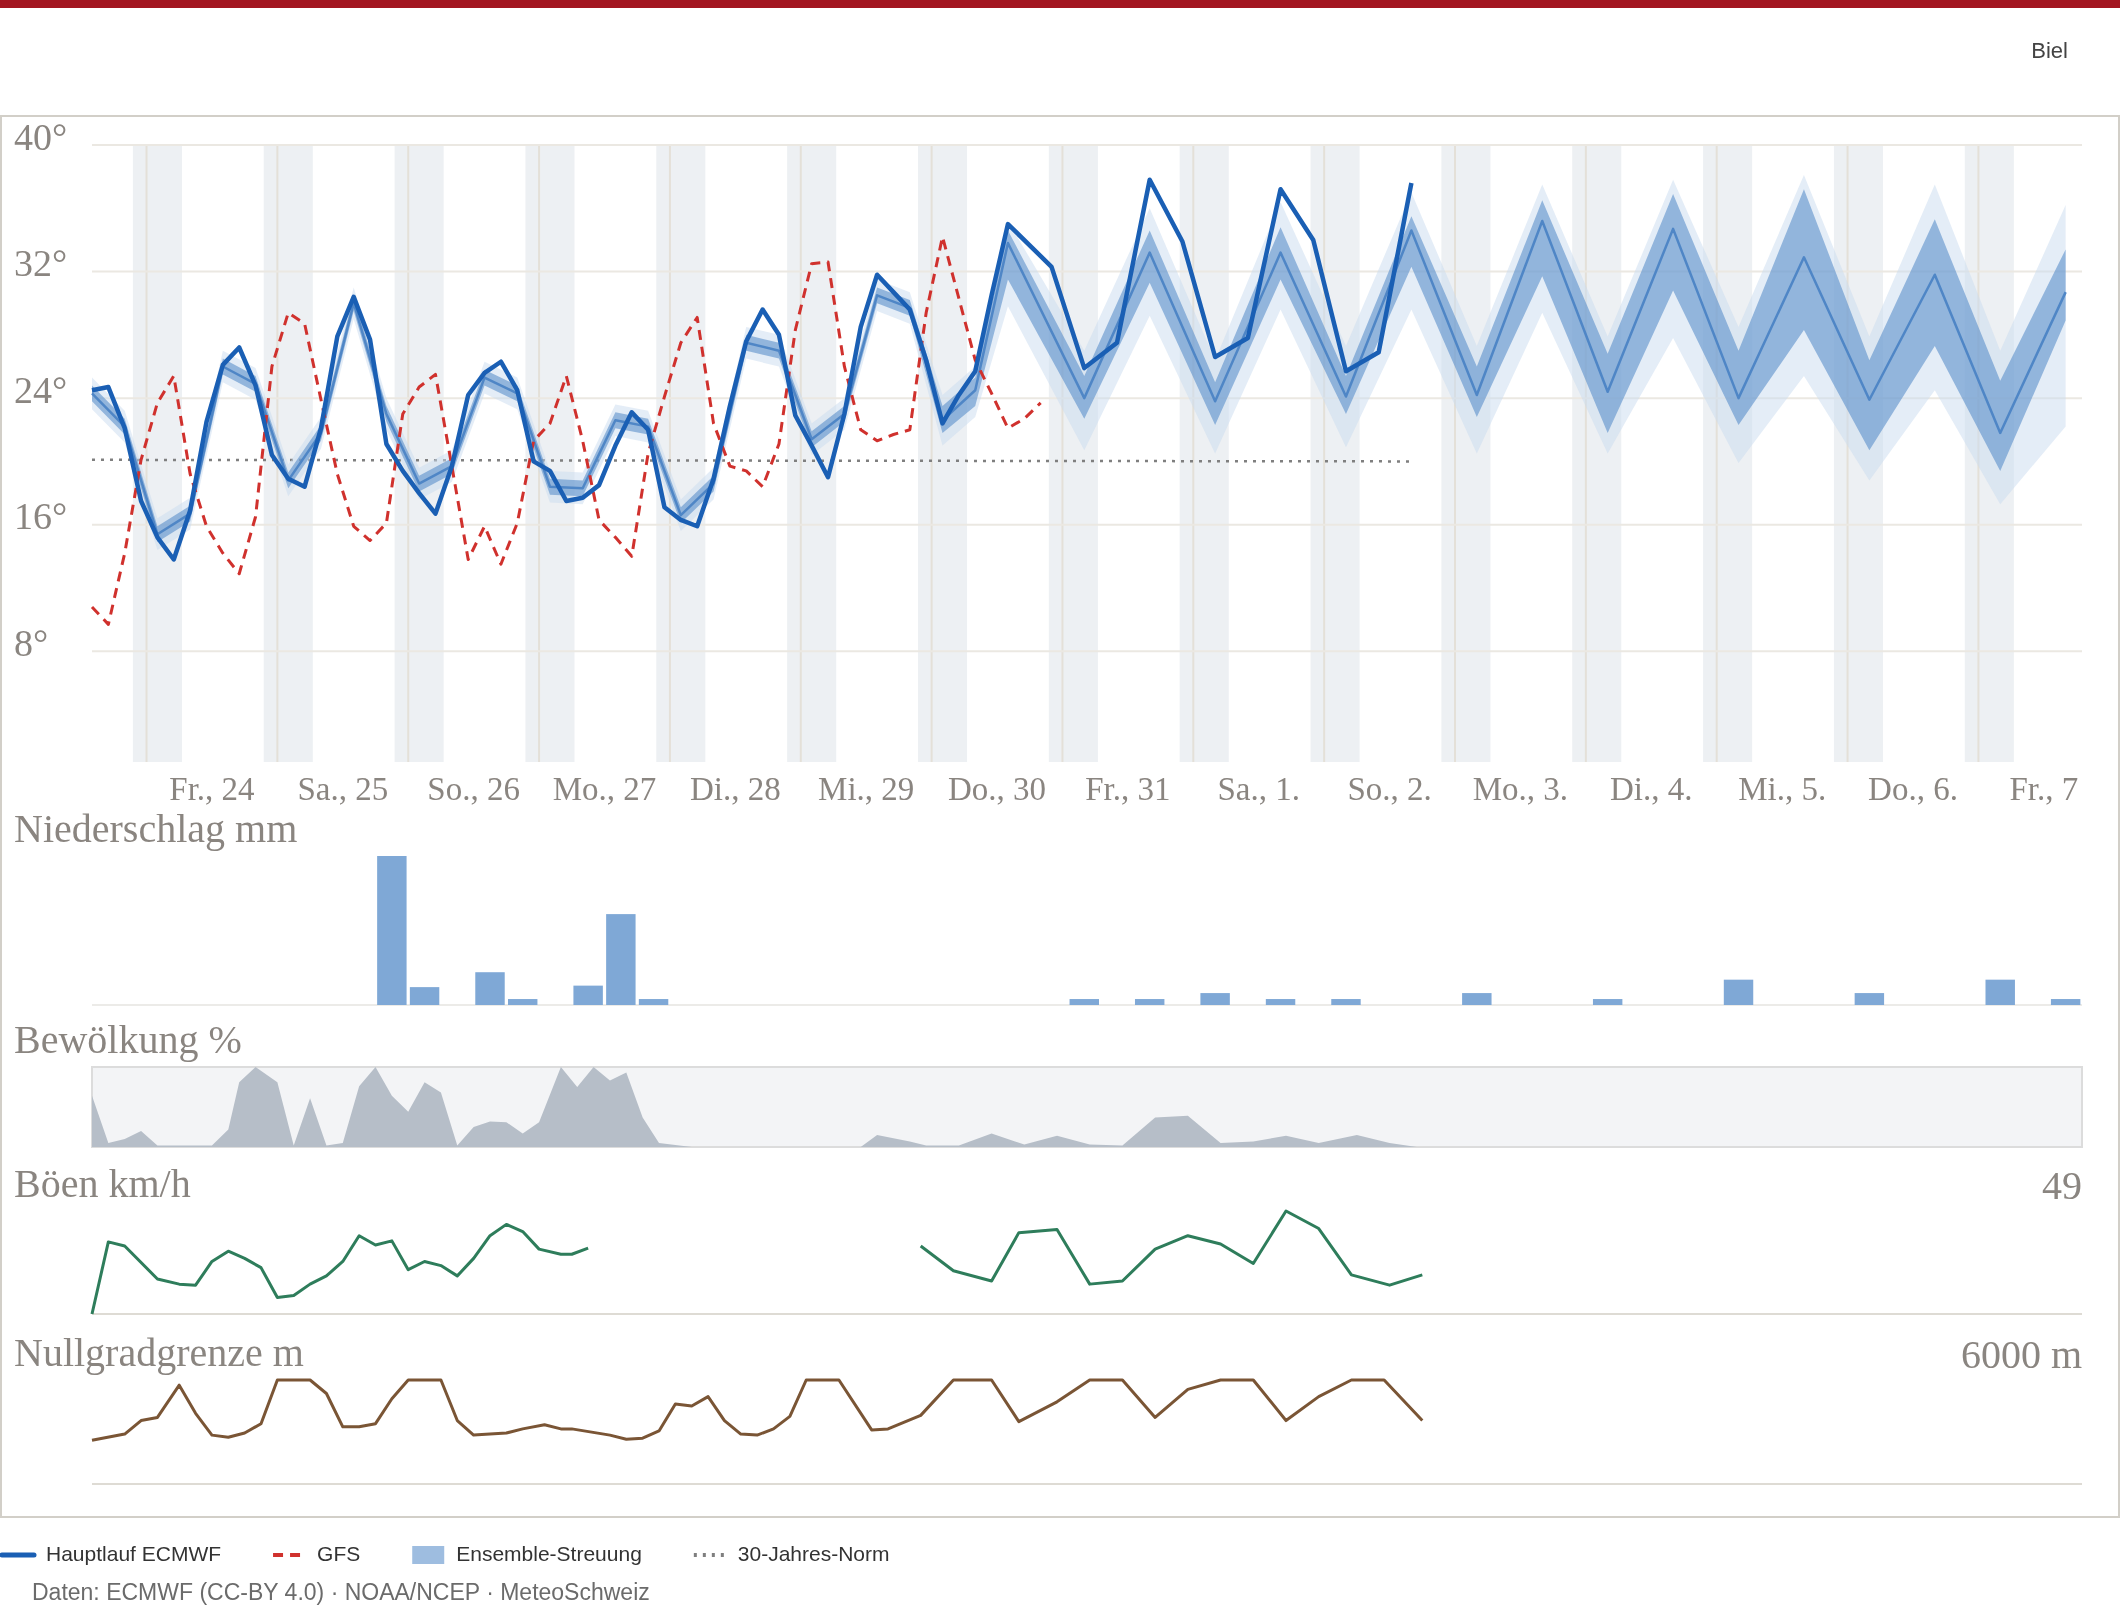 The width and height of the screenshot is (2120, 1624). Describe the element at coordinates (866, 788) in the screenshot. I see `x-tick-label: Mi., 29` at that location.